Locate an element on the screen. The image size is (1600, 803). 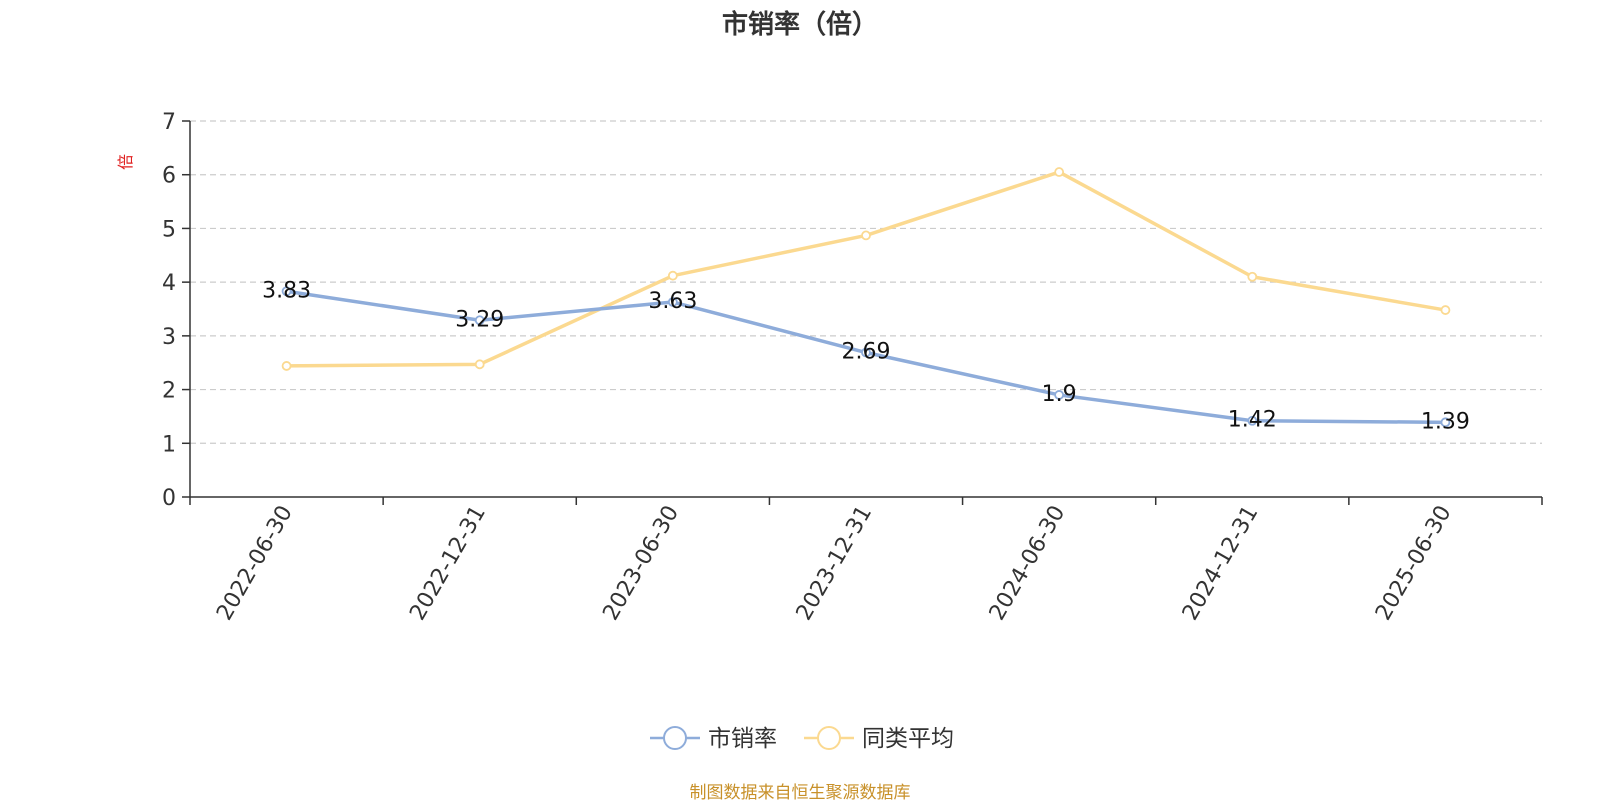
x-tick-label: 2024-06-30 is located at coordinates (1028, 563).